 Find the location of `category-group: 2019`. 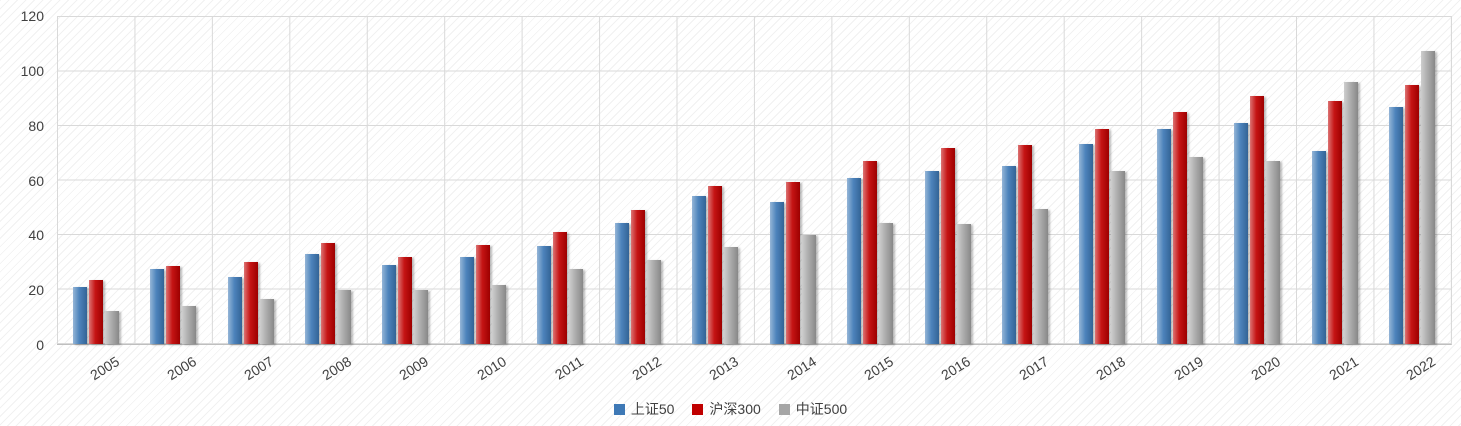

category-group: 2019 is located at coordinates (1179, 200).